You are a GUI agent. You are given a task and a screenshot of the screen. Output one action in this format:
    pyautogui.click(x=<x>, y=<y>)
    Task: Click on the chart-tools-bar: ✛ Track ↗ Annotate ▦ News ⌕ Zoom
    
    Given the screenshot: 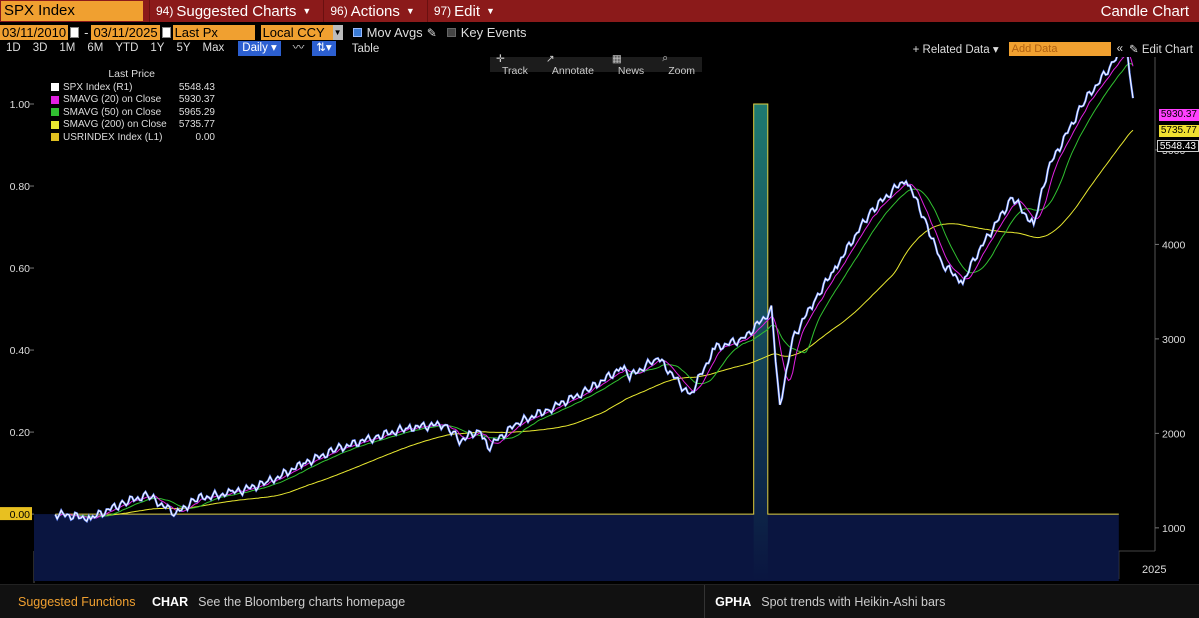 What is the action you would take?
    pyautogui.click(x=596, y=64)
    